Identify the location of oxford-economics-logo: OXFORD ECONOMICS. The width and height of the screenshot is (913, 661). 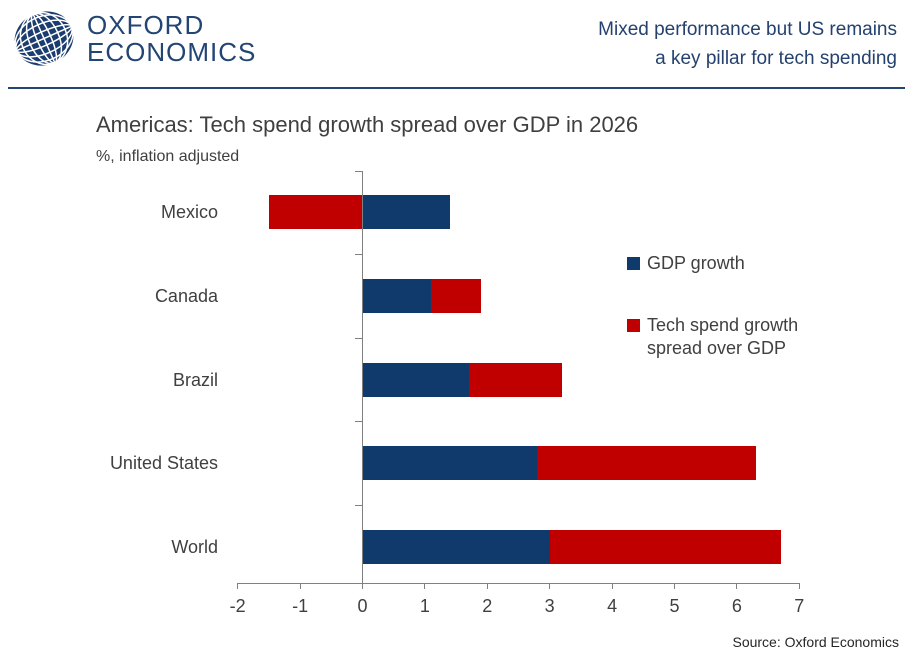
(134, 38).